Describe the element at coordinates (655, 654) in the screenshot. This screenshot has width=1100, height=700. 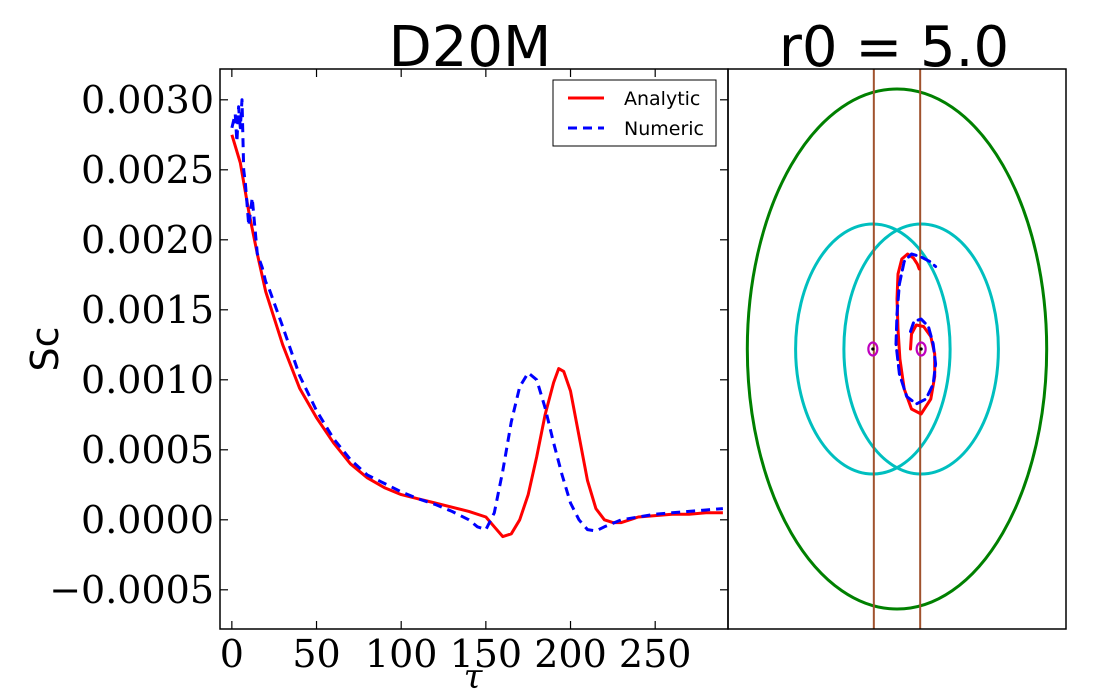
I see `x-tick-label: 250` at that location.